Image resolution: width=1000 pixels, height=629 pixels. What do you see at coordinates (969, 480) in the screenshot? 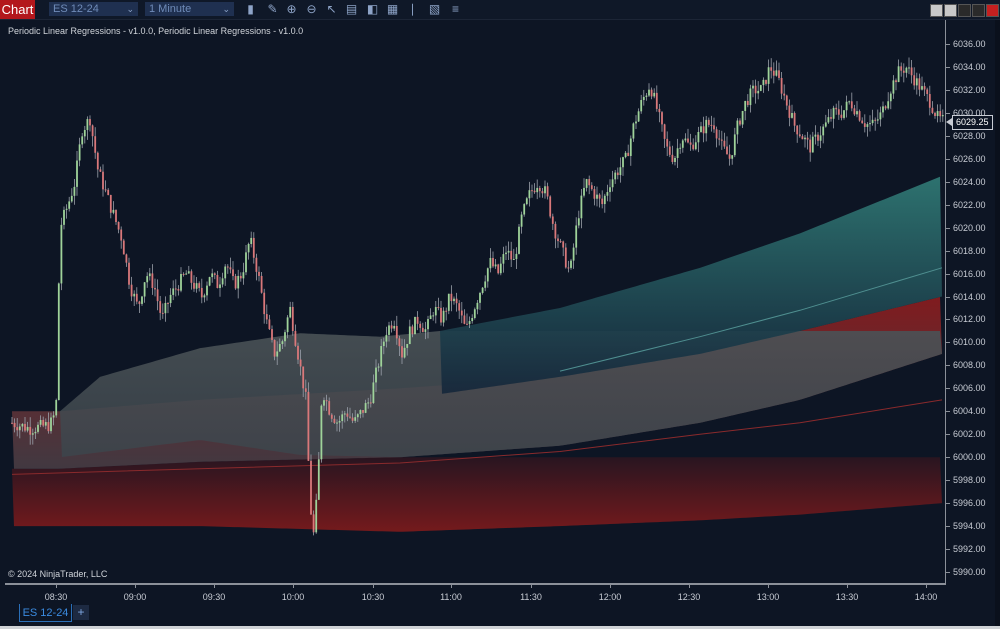
I see `y-tick-label: 5998.00` at bounding box center [969, 480].